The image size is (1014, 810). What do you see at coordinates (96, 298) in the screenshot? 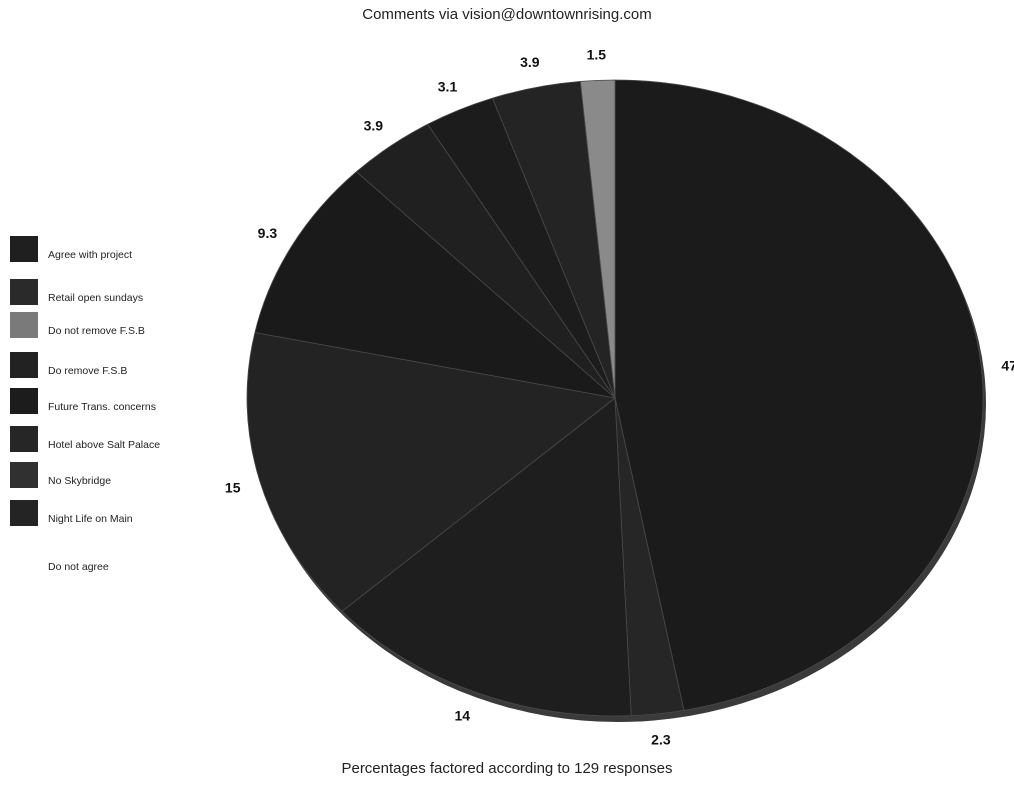
I see `legend-label: Retail open sundays` at bounding box center [96, 298].